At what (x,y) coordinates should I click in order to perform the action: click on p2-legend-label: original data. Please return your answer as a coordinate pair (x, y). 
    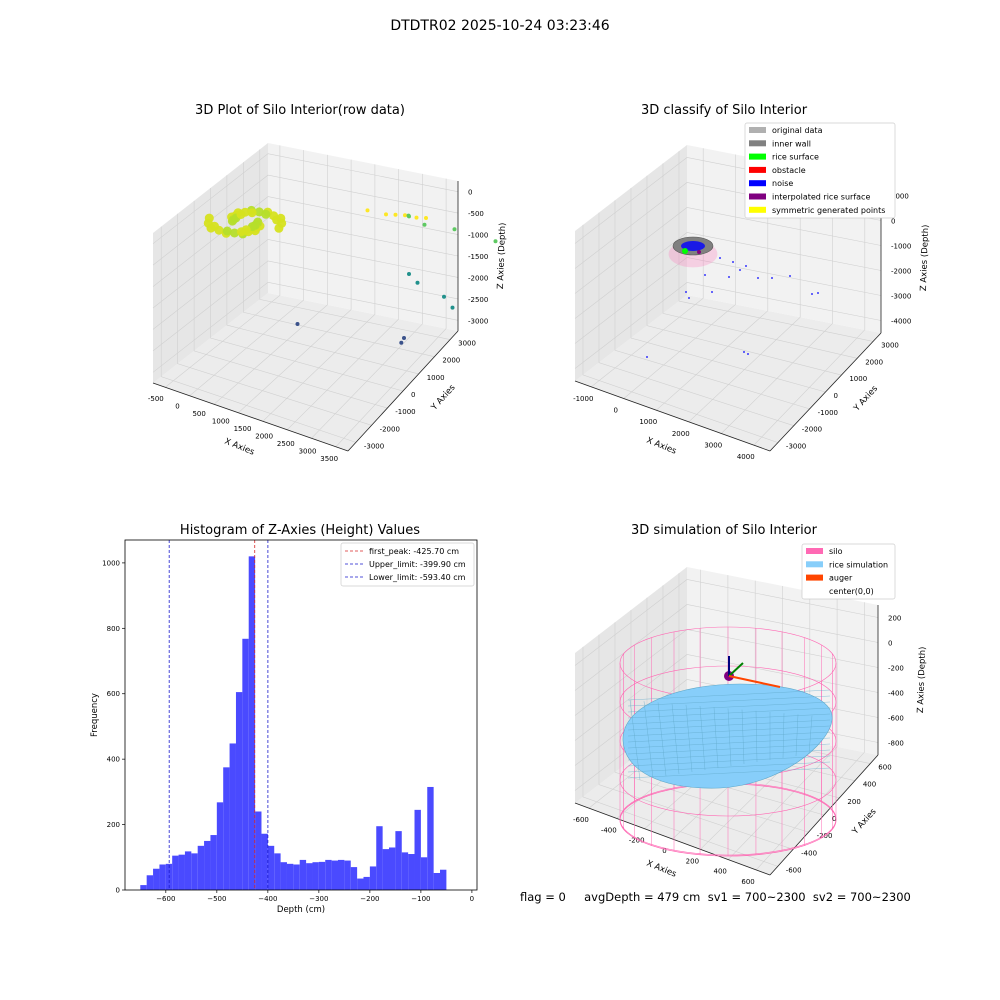
    Looking at the image, I should click on (797, 130).